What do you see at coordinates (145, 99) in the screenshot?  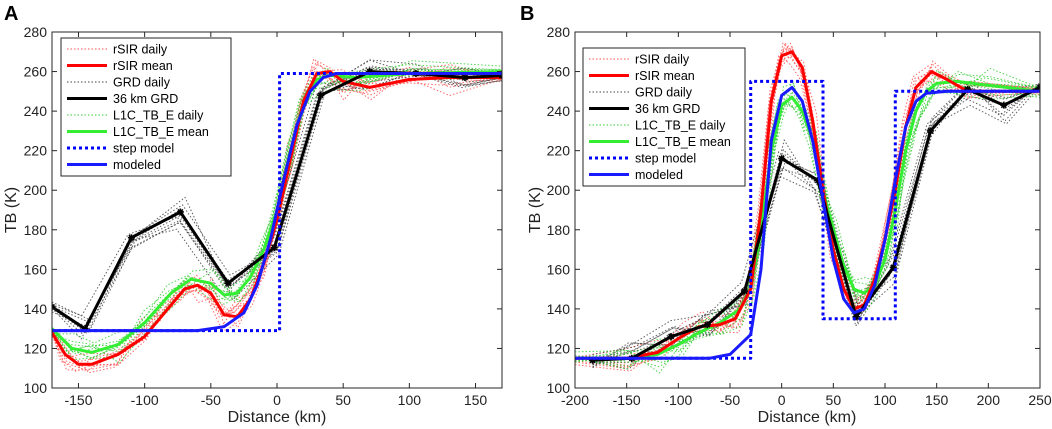 I see `legend-label-36-km-grd-a: 36 km GRD` at bounding box center [145, 99].